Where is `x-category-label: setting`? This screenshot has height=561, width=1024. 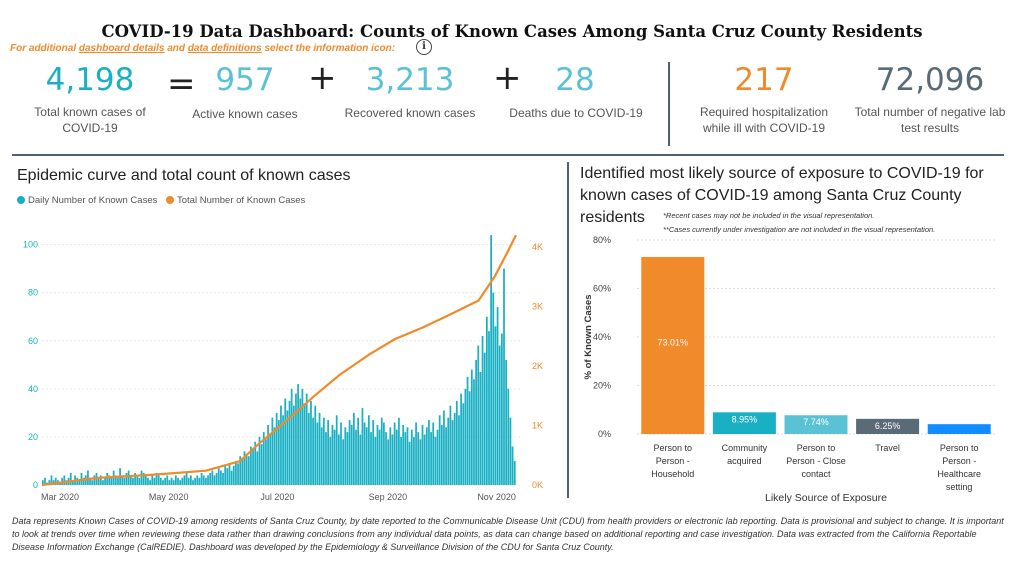
x-category-label: setting is located at coordinates (959, 487).